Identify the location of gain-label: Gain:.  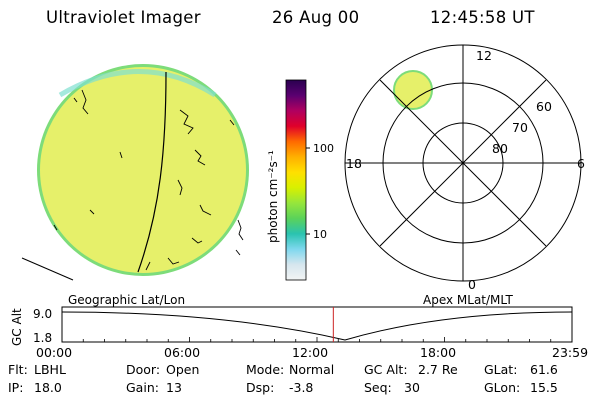
(142, 387).